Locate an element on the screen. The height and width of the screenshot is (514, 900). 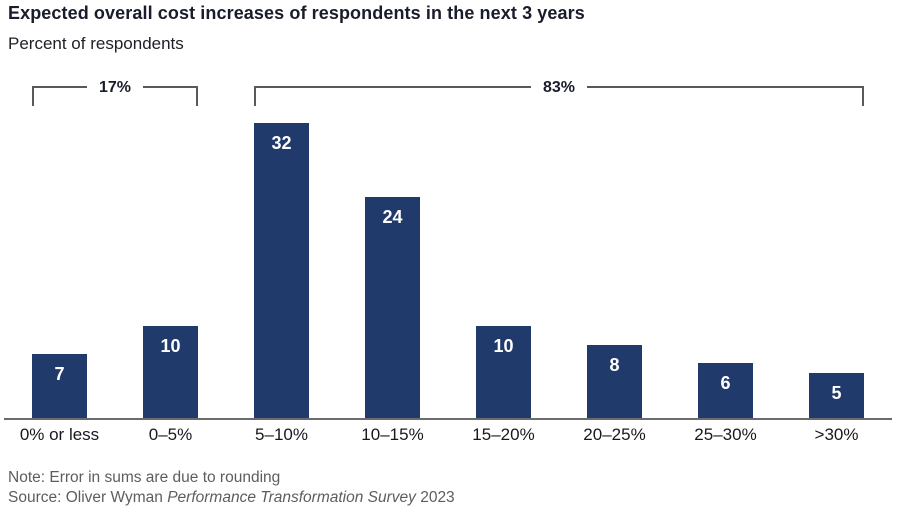
bar-column: 32 is located at coordinates (281, 271).